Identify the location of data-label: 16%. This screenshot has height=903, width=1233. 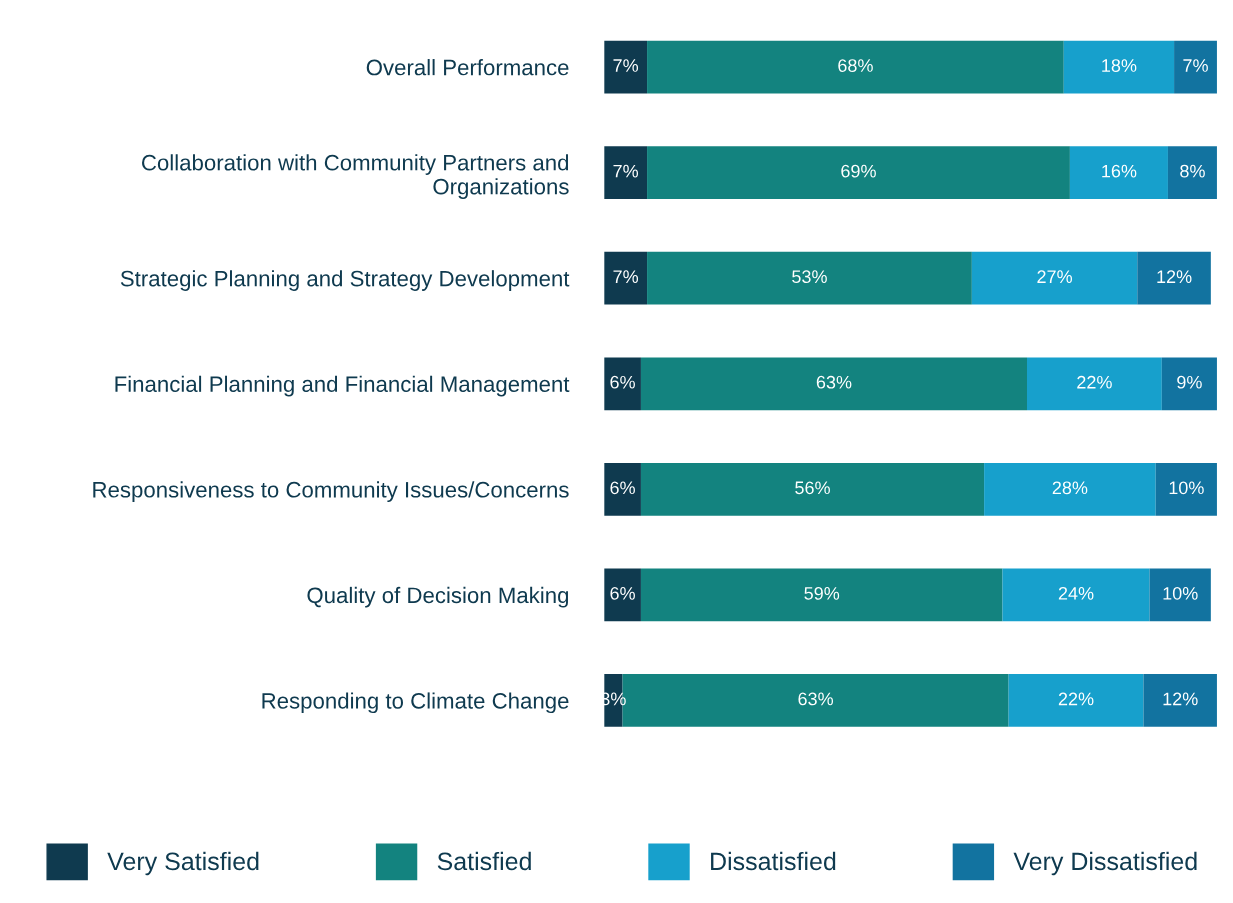
(1119, 171).